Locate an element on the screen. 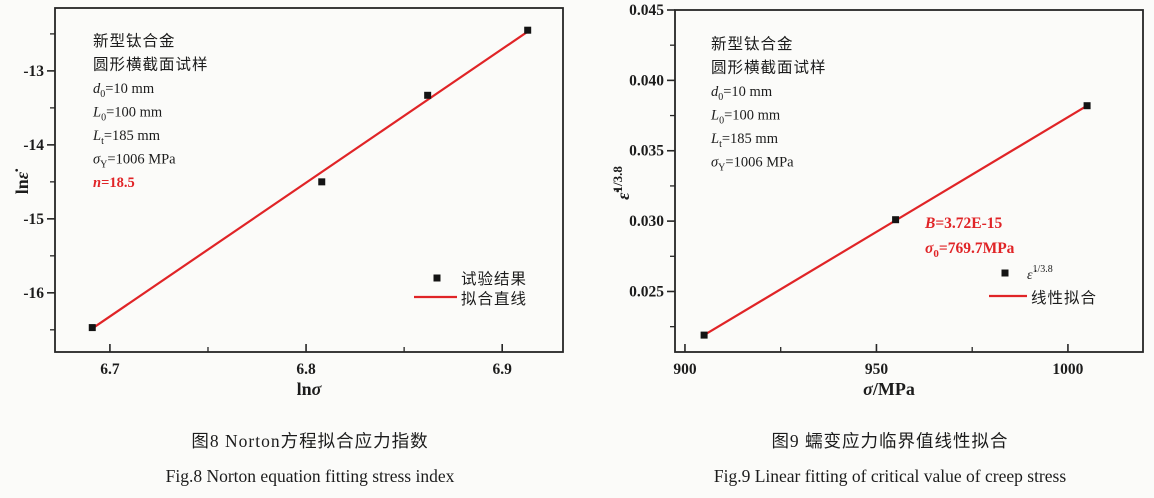 The image size is (1154, 498). y-tick-label: 0.040 is located at coordinates (646, 80).